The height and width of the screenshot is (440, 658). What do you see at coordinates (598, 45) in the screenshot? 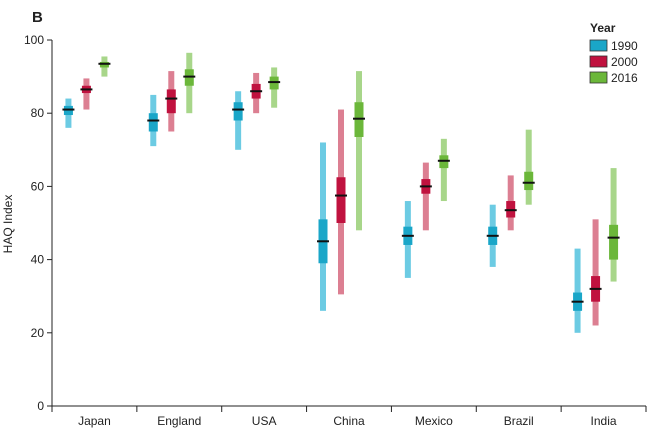
I see `legend-swatch-1990` at bounding box center [598, 45].